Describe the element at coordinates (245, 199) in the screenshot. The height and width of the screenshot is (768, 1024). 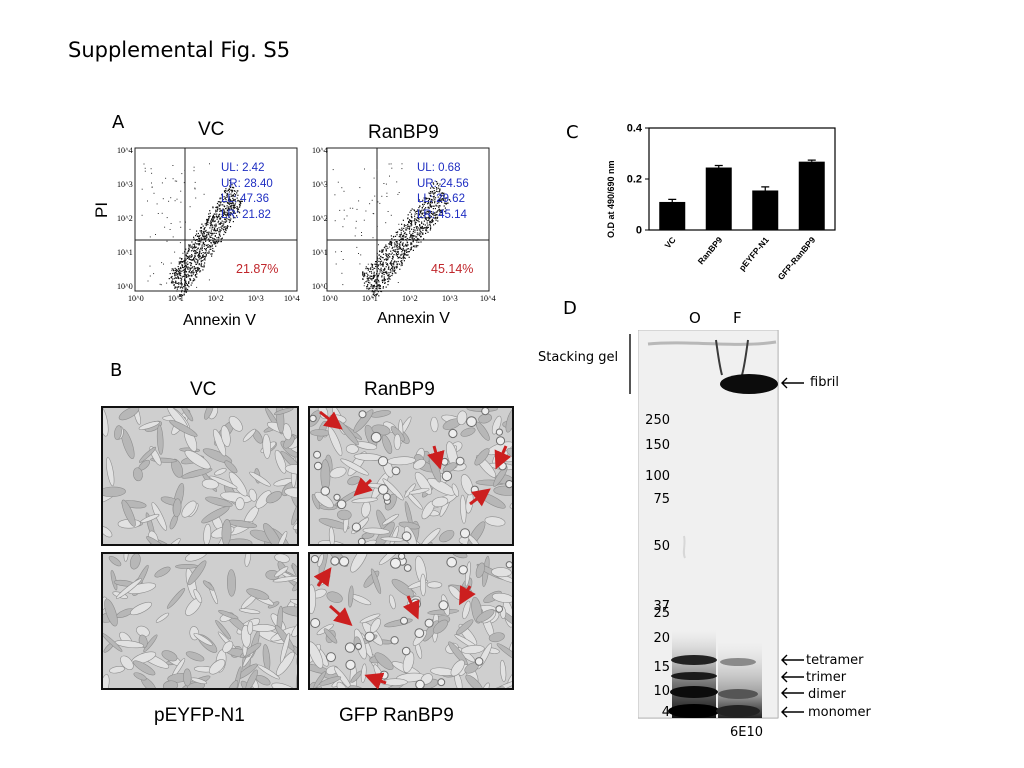
I see `ll-value: LL: 47.36` at that location.